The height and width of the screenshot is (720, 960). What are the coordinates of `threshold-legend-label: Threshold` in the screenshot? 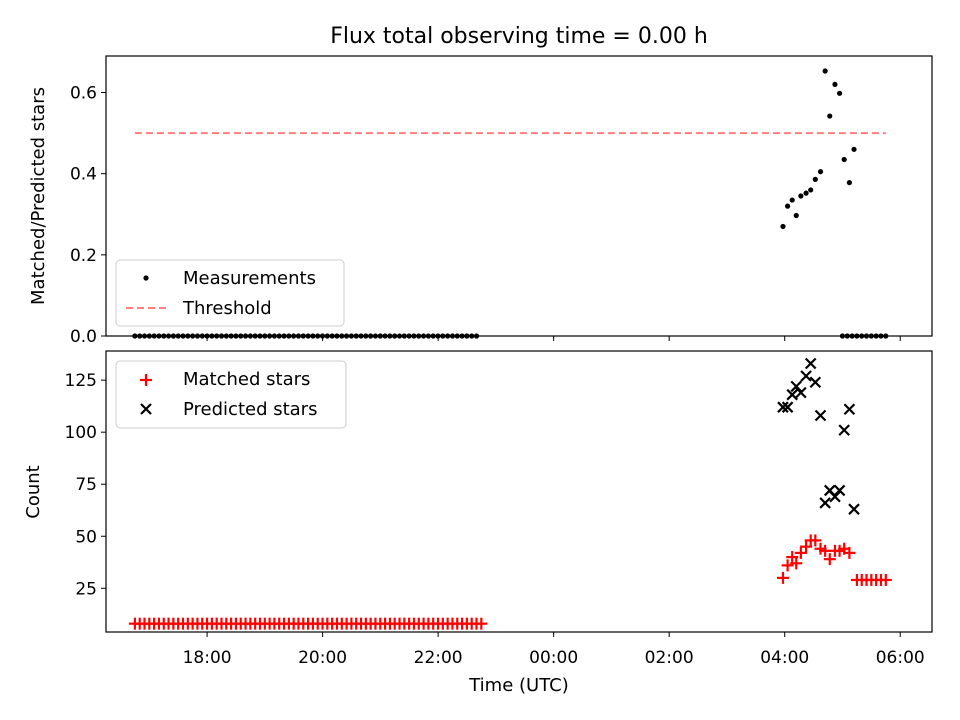 It's located at (227, 308).